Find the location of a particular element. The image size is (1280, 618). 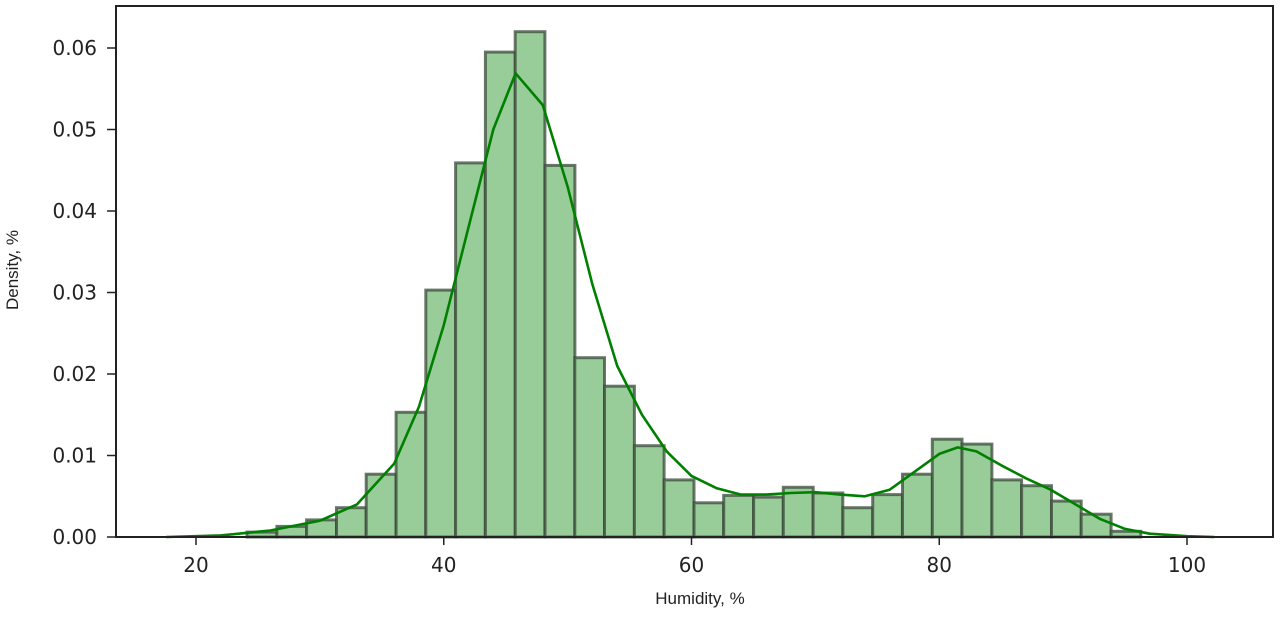

y-axis-label: Density, % is located at coordinates (12, 270).